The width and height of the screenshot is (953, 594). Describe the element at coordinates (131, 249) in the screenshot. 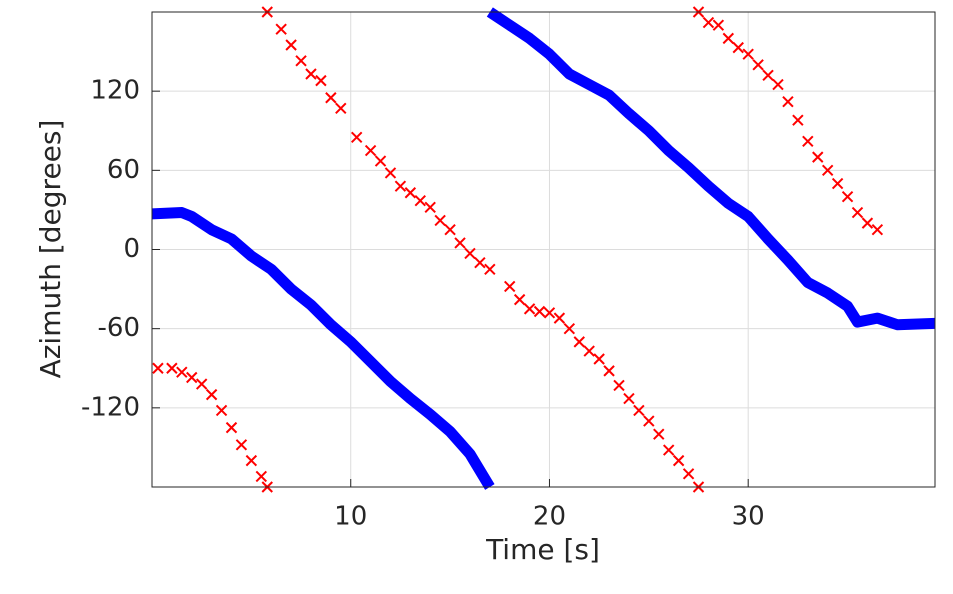

I see `y-tick-label: 0` at that location.